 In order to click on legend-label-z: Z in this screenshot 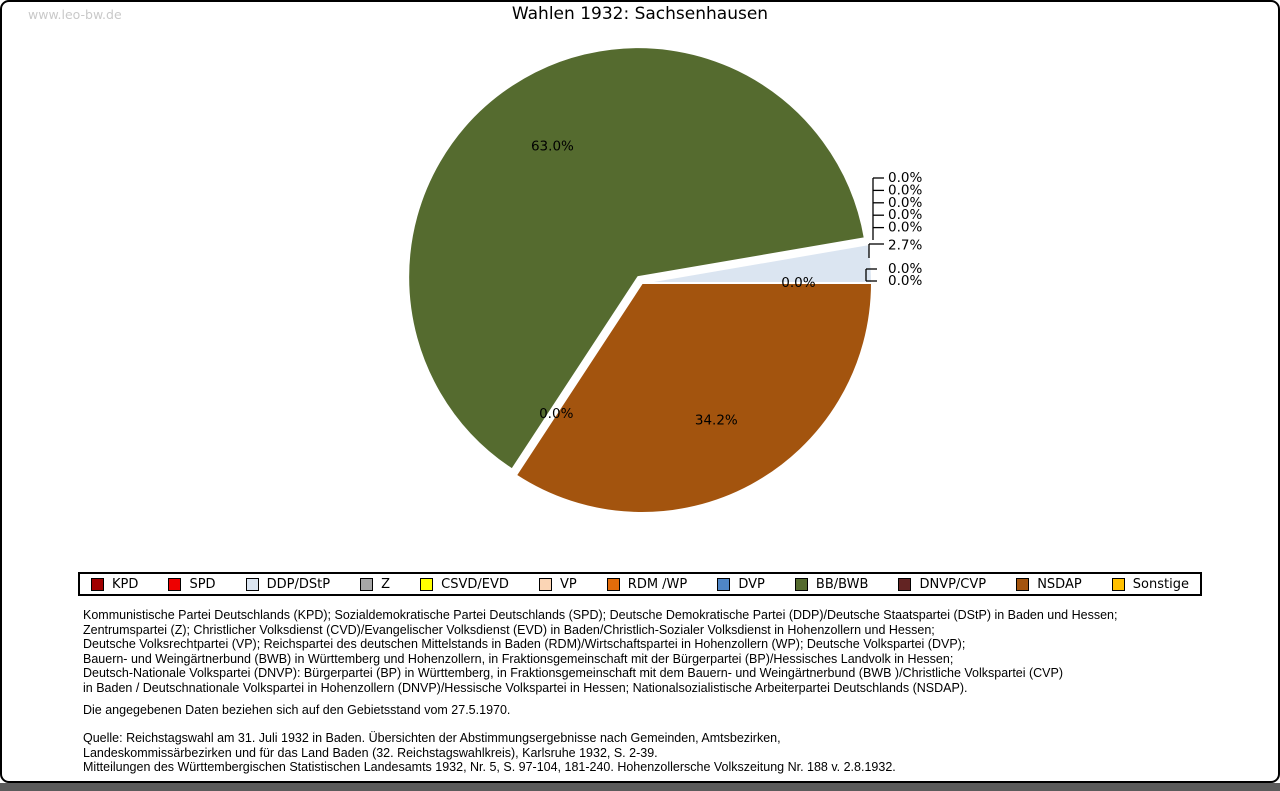, I will do `click(386, 584)`.